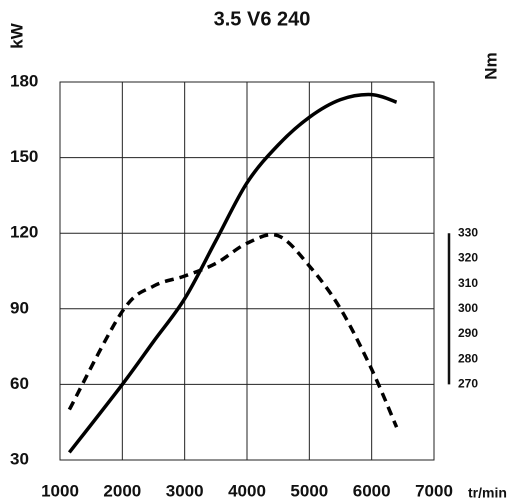 The image size is (512, 503). What do you see at coordinates (24, 156) in the screenshot?
I see `y-tick-label: 150` at bounding box center [24, 156].